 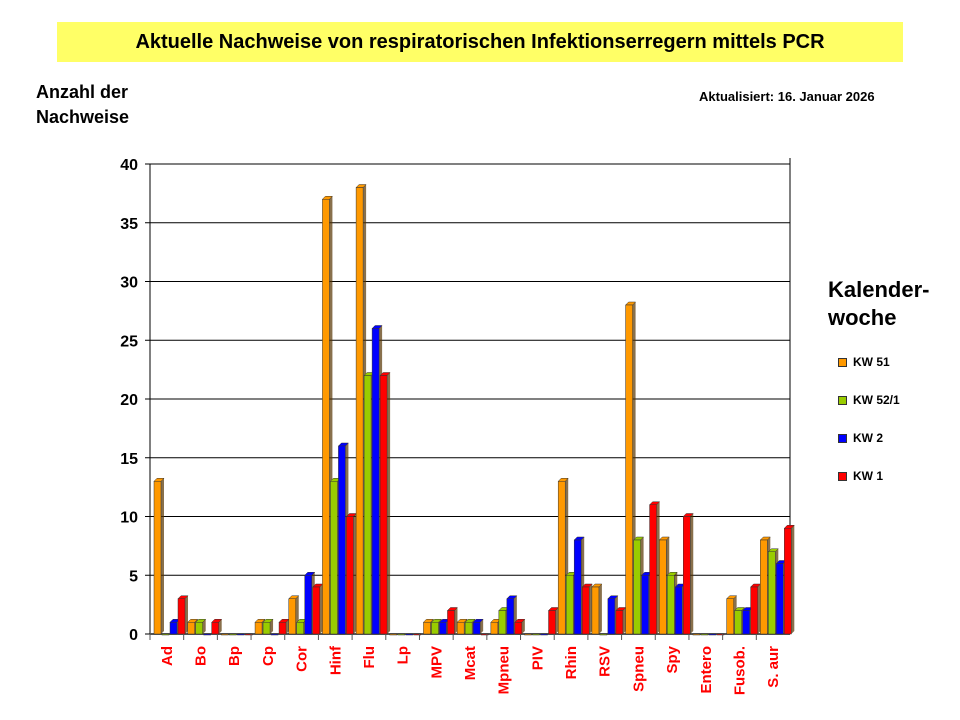 What do you see at coordinates (773, 667) in the screenshot?
I see `x-tick-label: S. aur` at bounding box center [773, 667].